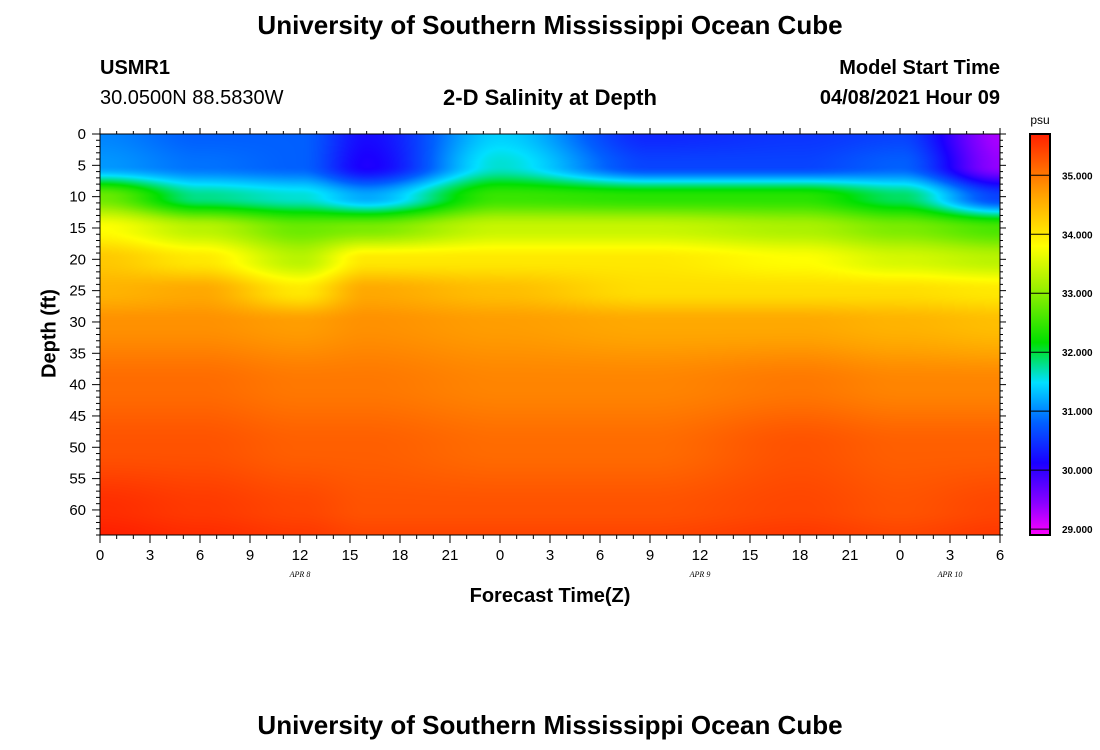  What do you see at coordinates (77, 259) in the screenshot?
I see `y-tick-label: 20` at bounding box center [77, 259].